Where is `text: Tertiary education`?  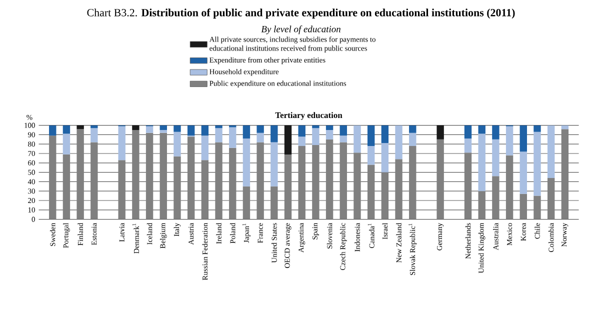 text: Tertiary education is located at coordinates (308, 116).